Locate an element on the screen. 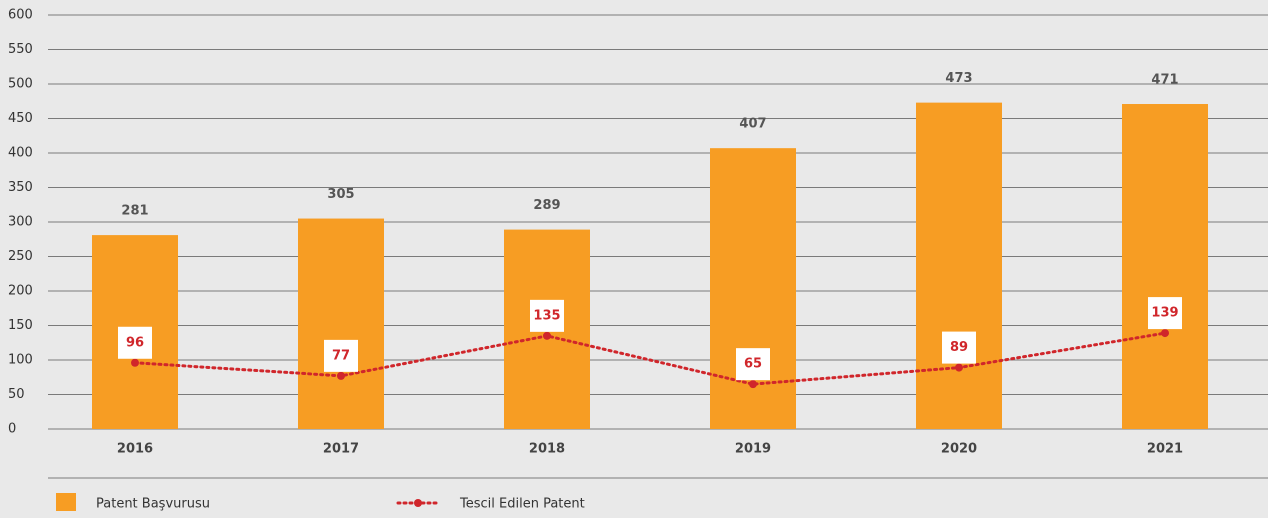 This screenshot has height=518, width=1268. x-tick-label: 2021 is located at coordinates (1165, 449).